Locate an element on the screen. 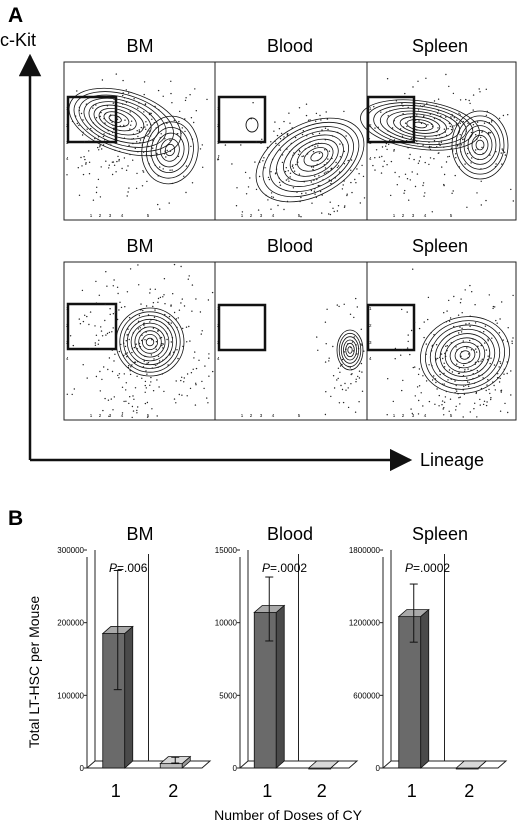 The width and height of the screenshot is (520, 834). flow-y-tick: 1 is located at coordinates (218, 308).